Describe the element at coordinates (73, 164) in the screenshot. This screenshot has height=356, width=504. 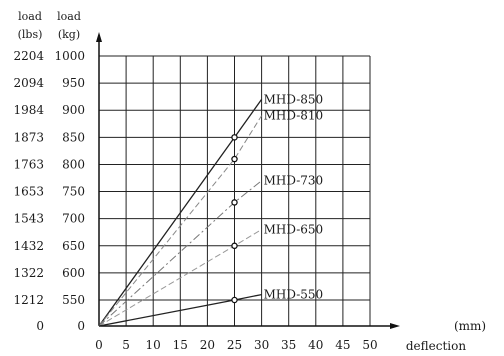
I see `y-tick-label-kg: 800` at that location.